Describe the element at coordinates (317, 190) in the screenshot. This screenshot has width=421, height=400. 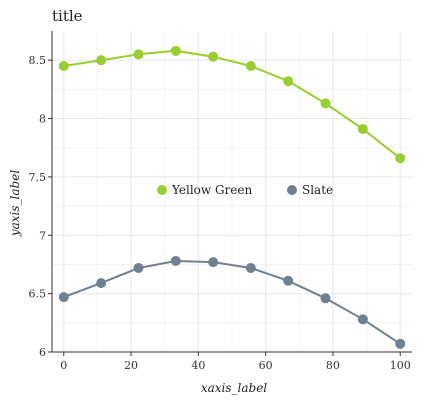
I see `legend-label-slate: Slate` at that location.